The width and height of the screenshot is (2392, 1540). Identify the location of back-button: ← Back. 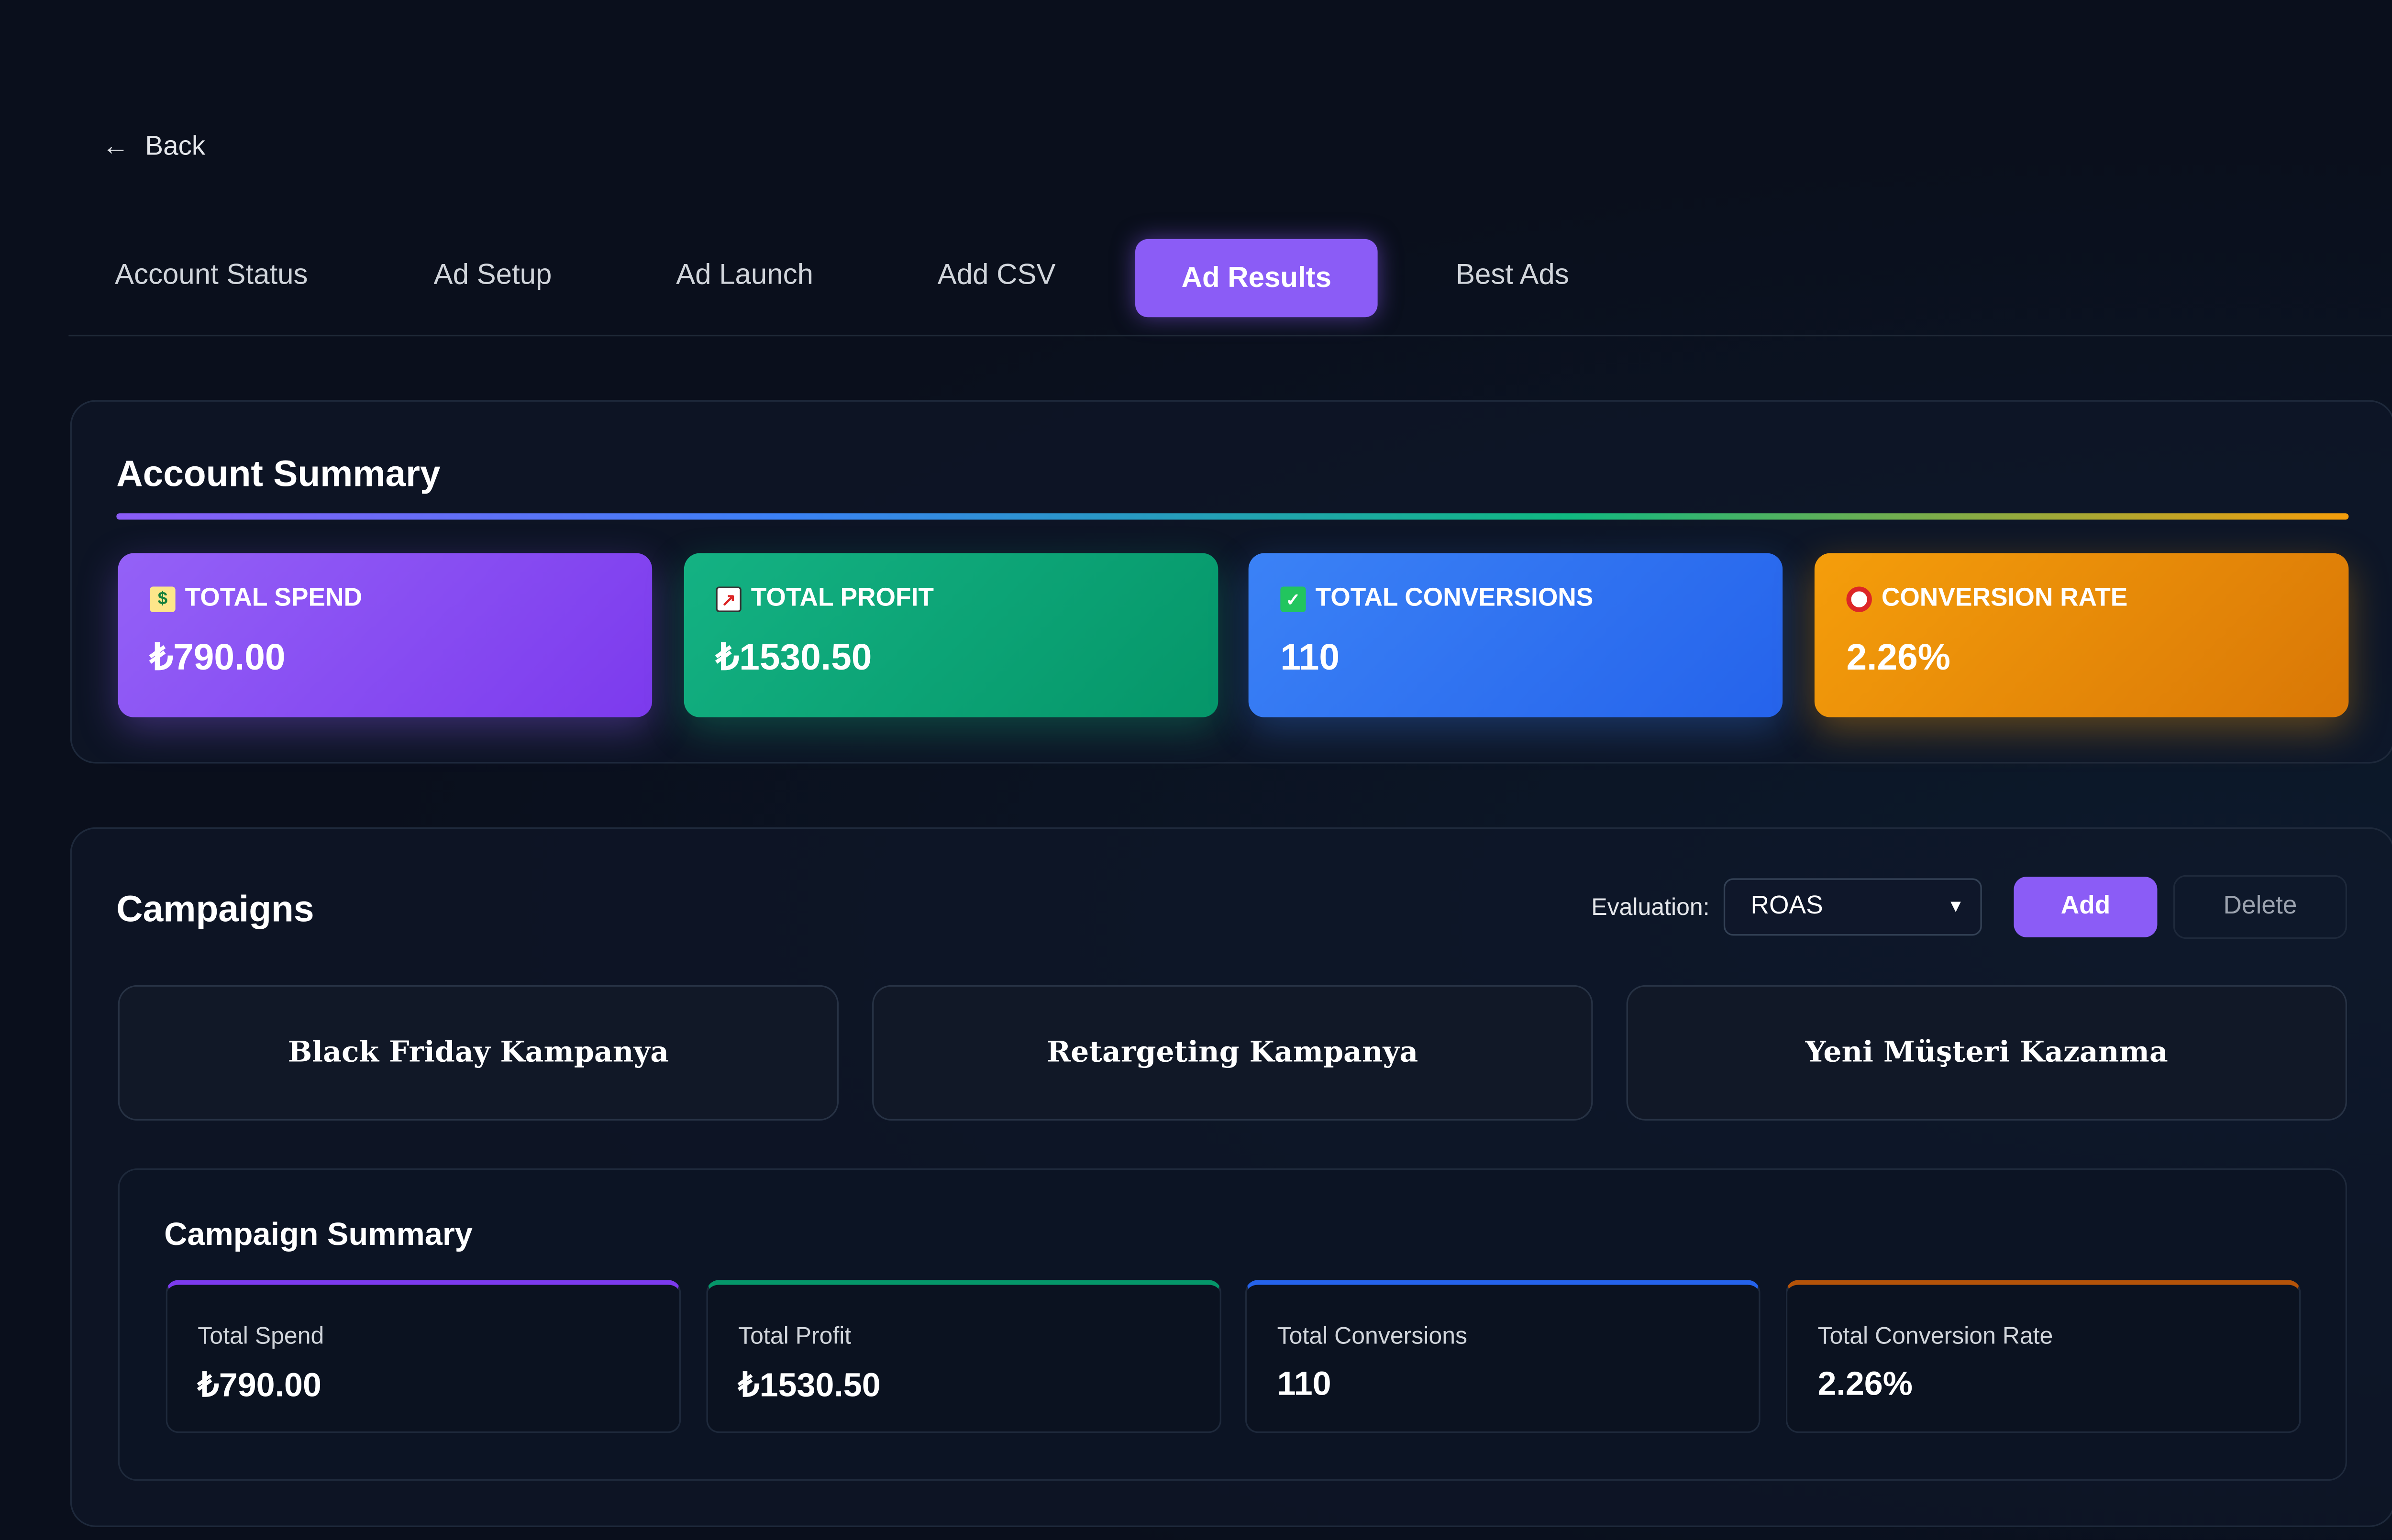
(154, 147).